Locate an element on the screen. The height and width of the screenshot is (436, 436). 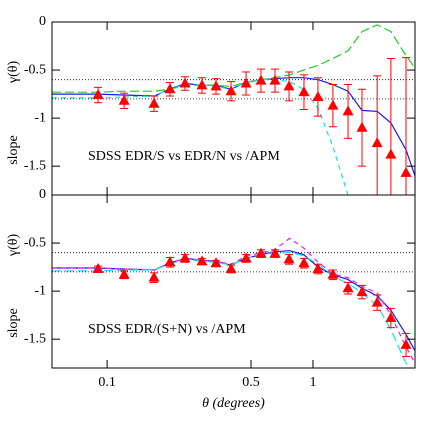
x-tick-label: 0.1 is located at coordinates (107, 382).